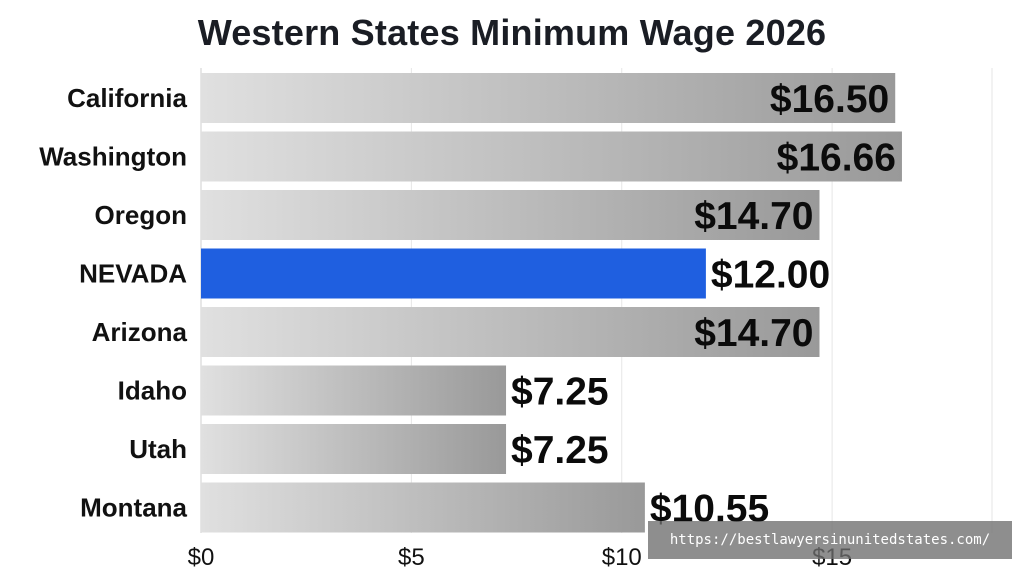 The height and width of the screenshot is (572, 1024). Describe the element at coordinates (520, 557) in the screenshot. I see `x-axis-ticks: $0$5$10$15` at that location.